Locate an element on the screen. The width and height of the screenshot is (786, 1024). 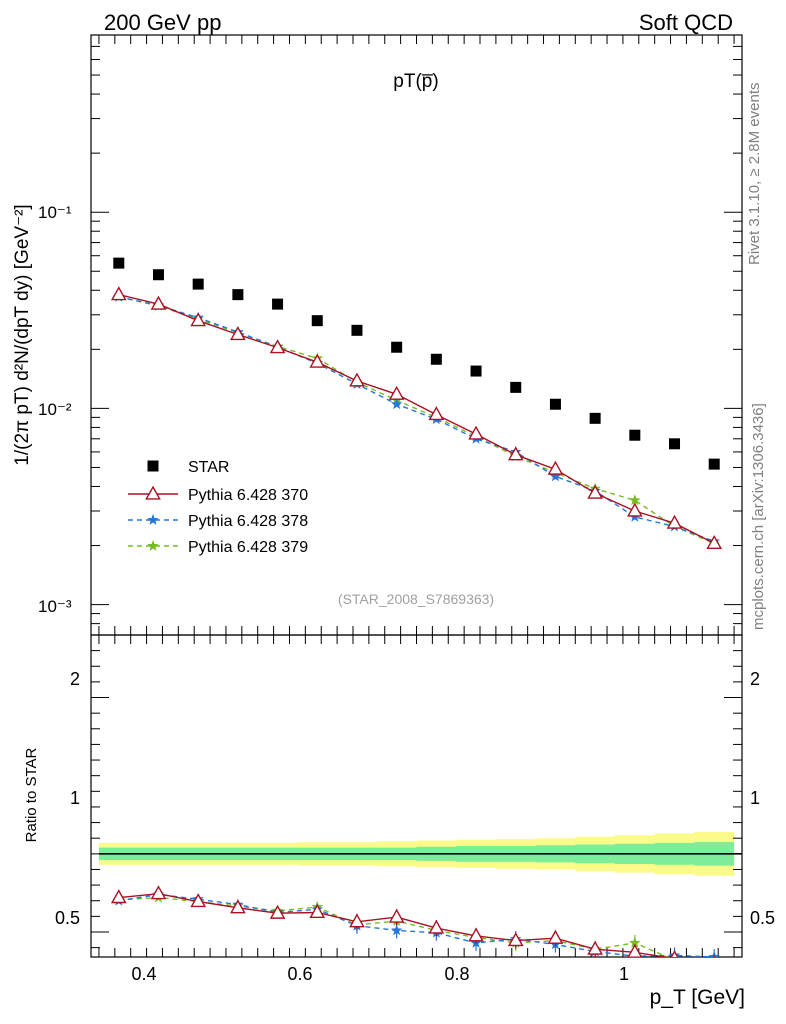
ratio-series-clip is located at coordinates (415, 926).